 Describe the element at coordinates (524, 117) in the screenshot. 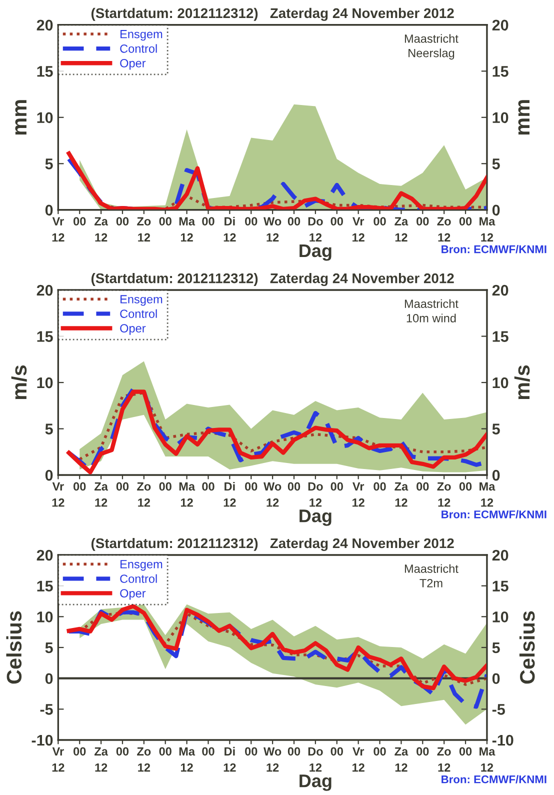

I see `y2-axis-title: mm` at that location.